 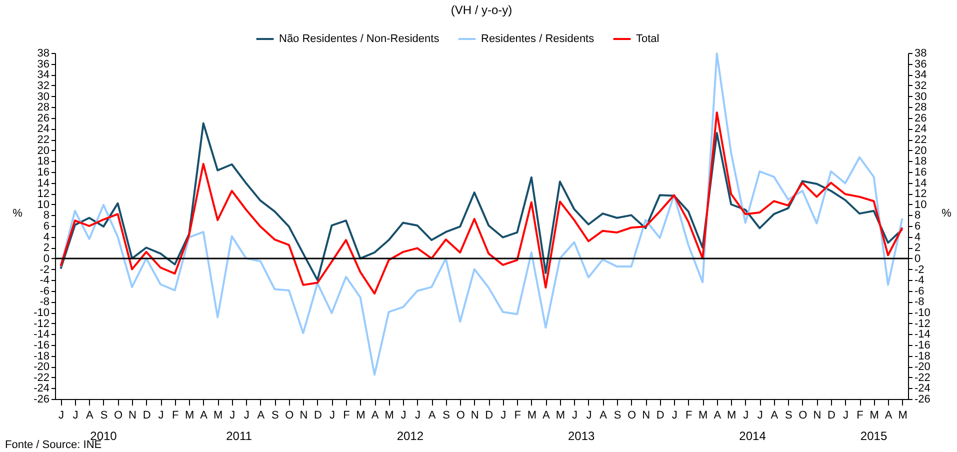 What do you see at coordinates (920, 150) in the screenshot?
I see `y2-tick-label: 20` at bounding box center [920, 150].